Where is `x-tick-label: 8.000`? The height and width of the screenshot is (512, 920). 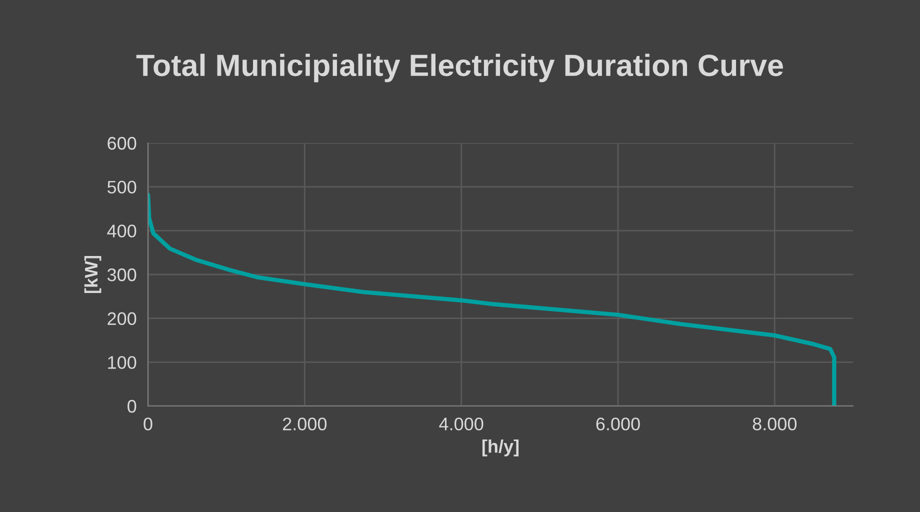
x-tick-label: 8.000 is located at coordinates (774, 424).